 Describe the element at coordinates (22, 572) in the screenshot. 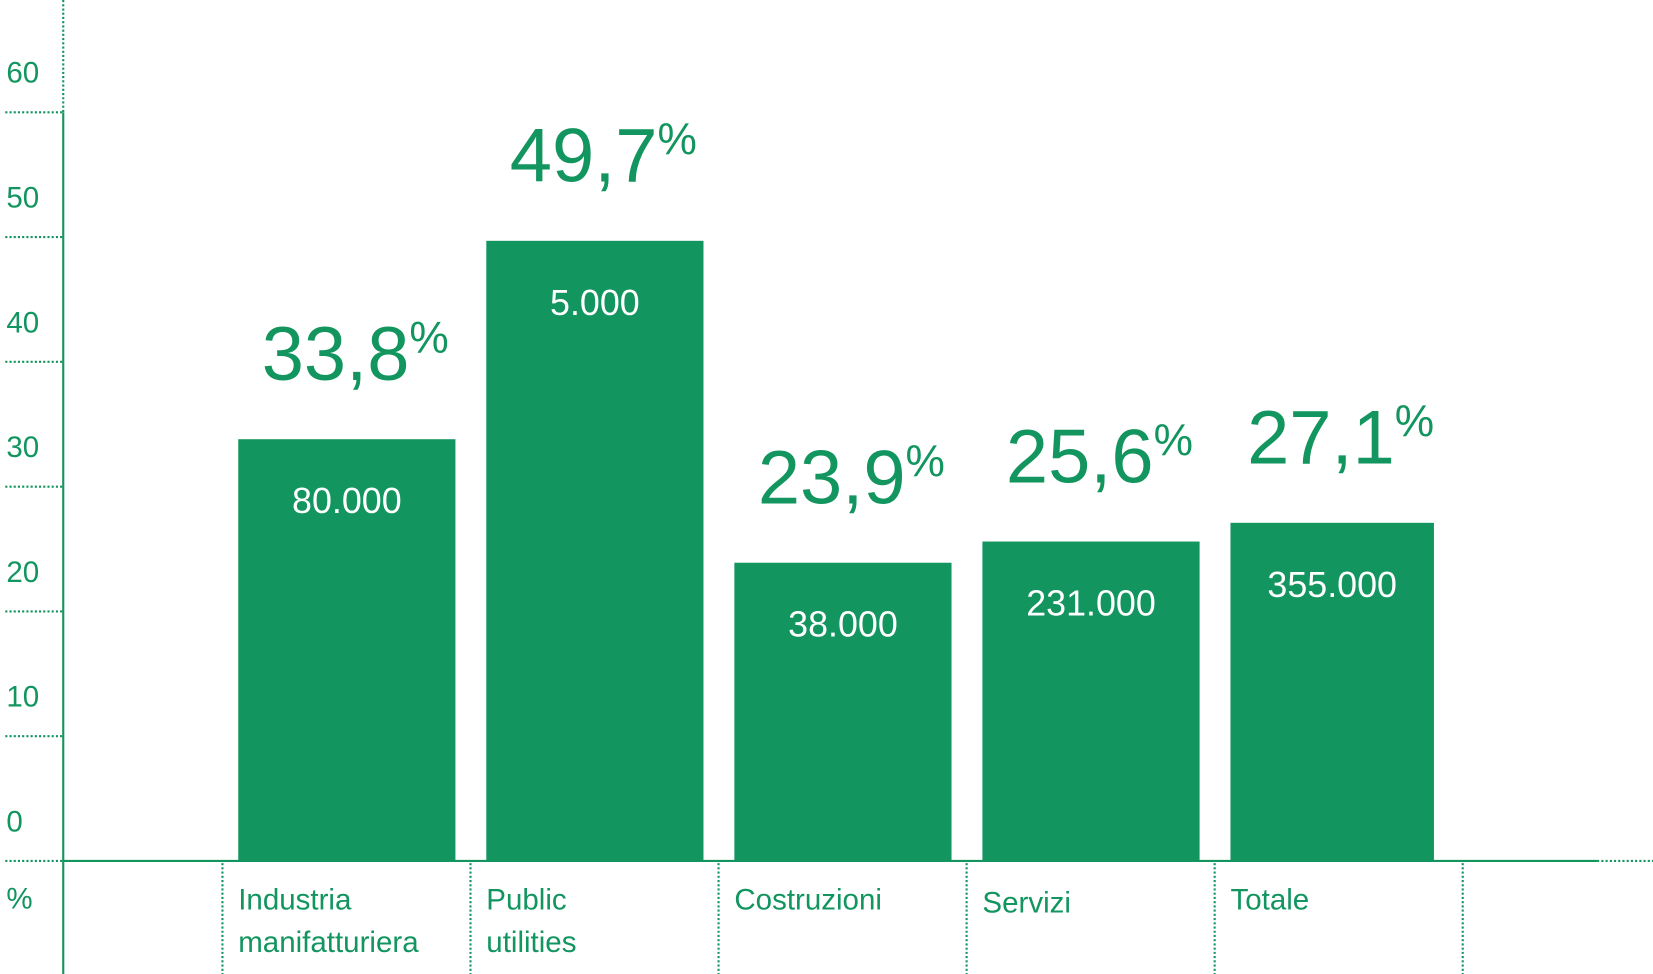

I see `y-tick-label: 20` at that location.